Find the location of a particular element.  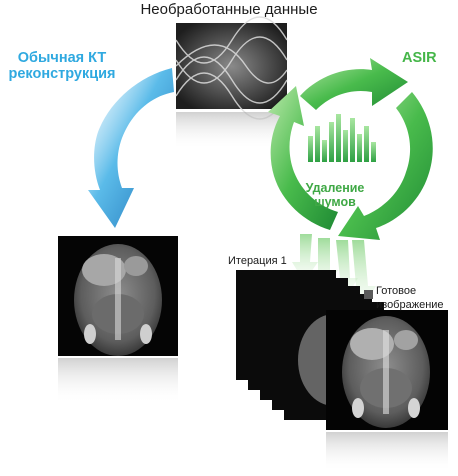

raw-data-title: Необработанные данные is located at coordinates (229, 10).